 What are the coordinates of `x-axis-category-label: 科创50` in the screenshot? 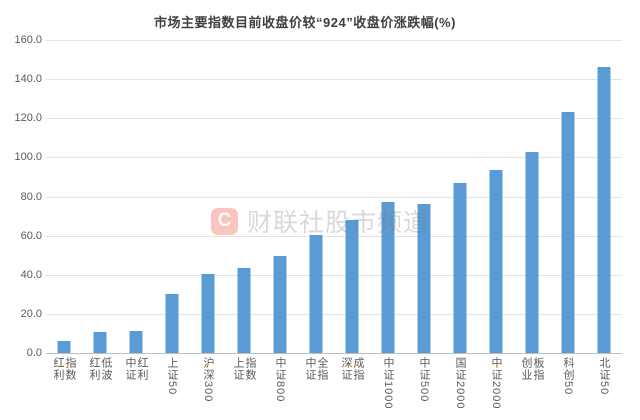 It's located at (568, 376).